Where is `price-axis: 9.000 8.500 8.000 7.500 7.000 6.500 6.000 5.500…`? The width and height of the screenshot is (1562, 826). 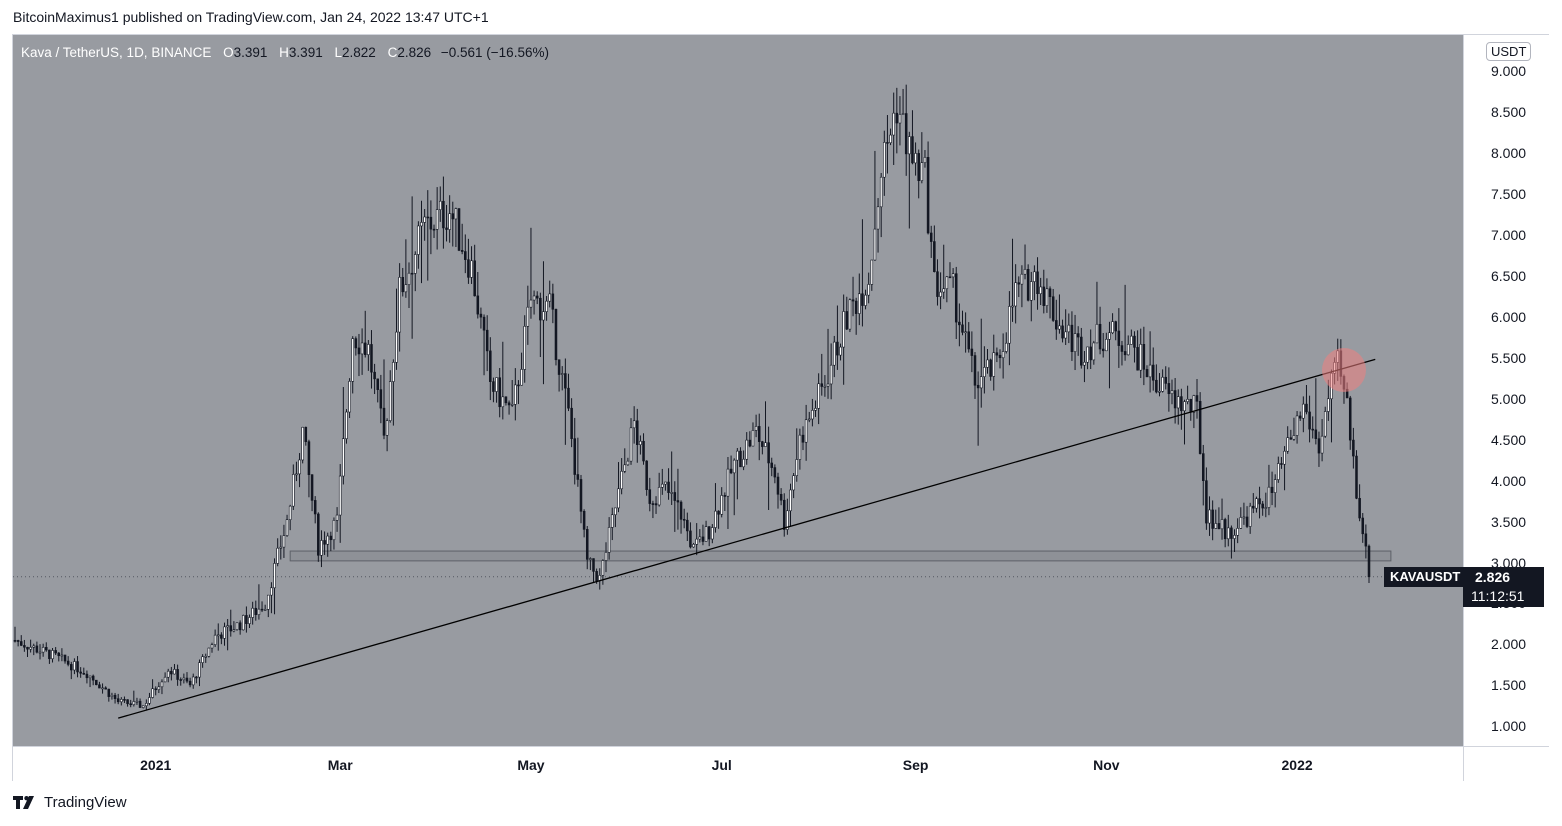 price-axis: 9.000 8.500 8.000 7.500 7.000 6.500 6.000 5.500… is located at coordinates (1506, 390).